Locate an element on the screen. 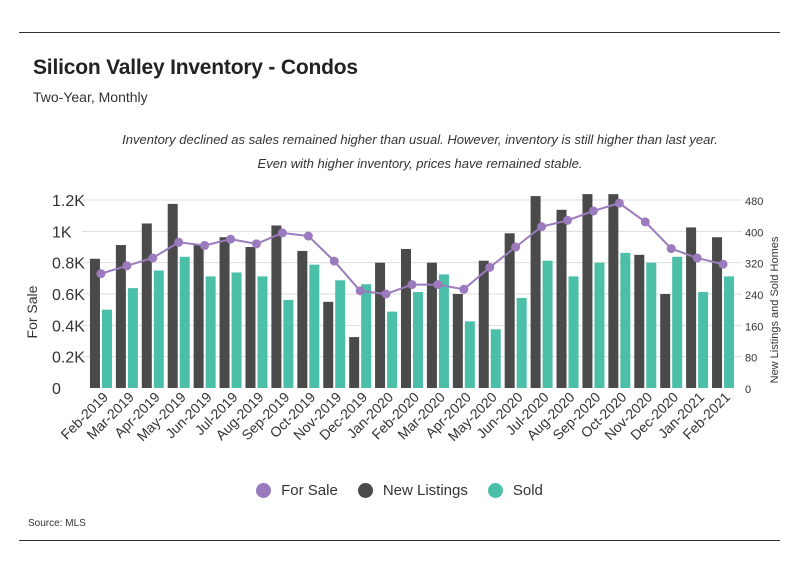 This screenshot has width=799, height=575. right-tick-label: 480 is located at coordinates (754, 202).